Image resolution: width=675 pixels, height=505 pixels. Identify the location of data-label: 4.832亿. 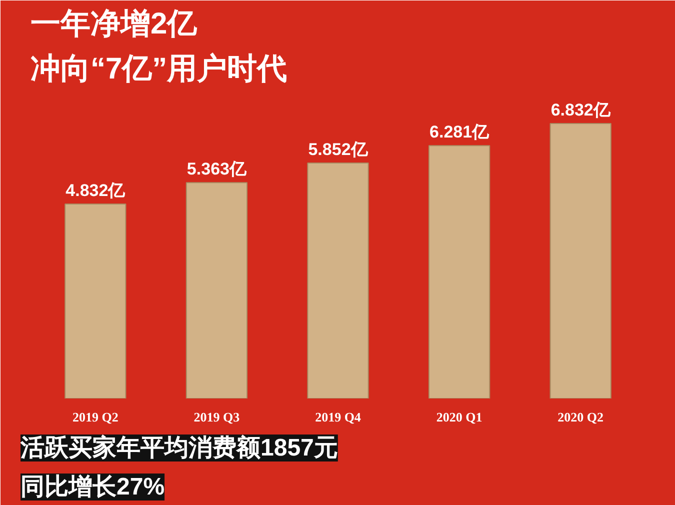
(96, 190).